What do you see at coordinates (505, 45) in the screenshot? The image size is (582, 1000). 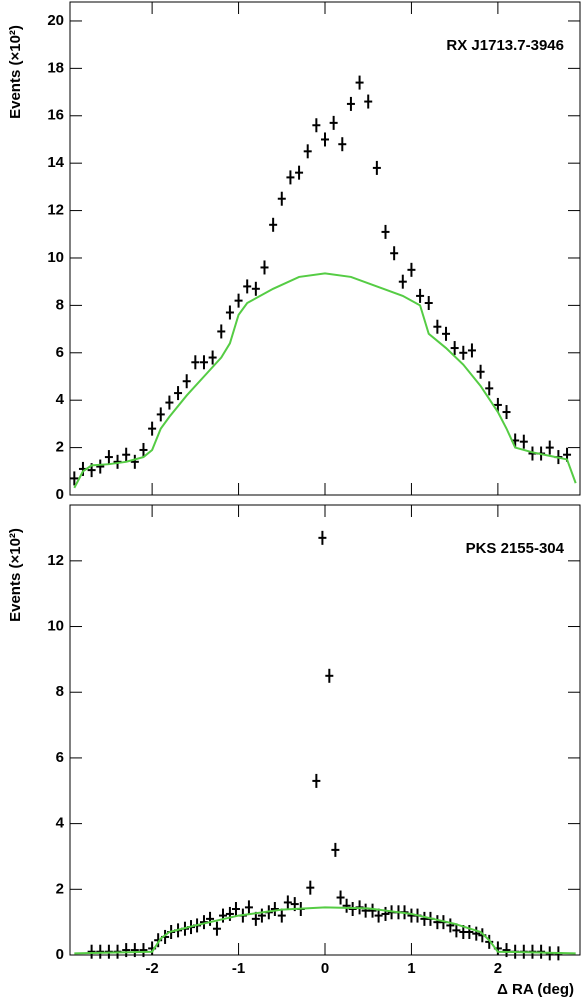 I see `panel-title: RX J1713.7-3946` at bounding box center [505, 45].